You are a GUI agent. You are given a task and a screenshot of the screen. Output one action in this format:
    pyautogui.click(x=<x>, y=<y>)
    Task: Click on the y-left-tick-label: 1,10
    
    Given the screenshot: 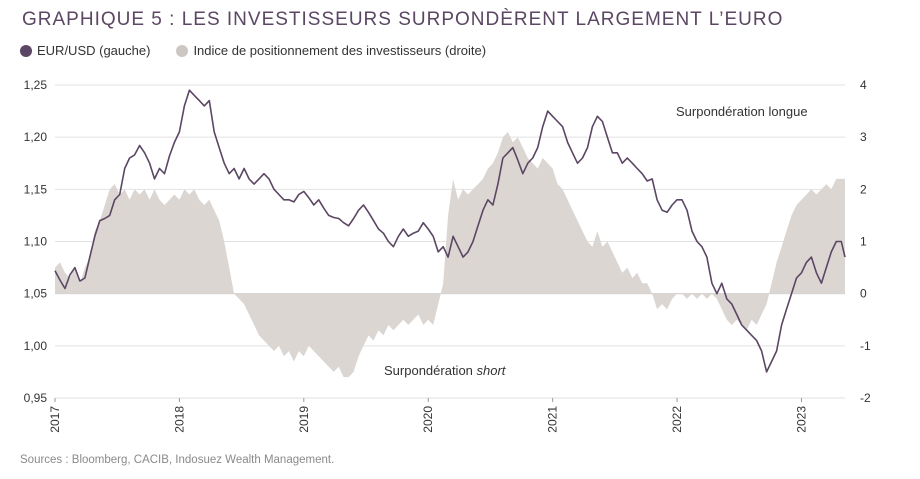 What is the action you would take?
    pyautogui.click(x=36, y=242)
    